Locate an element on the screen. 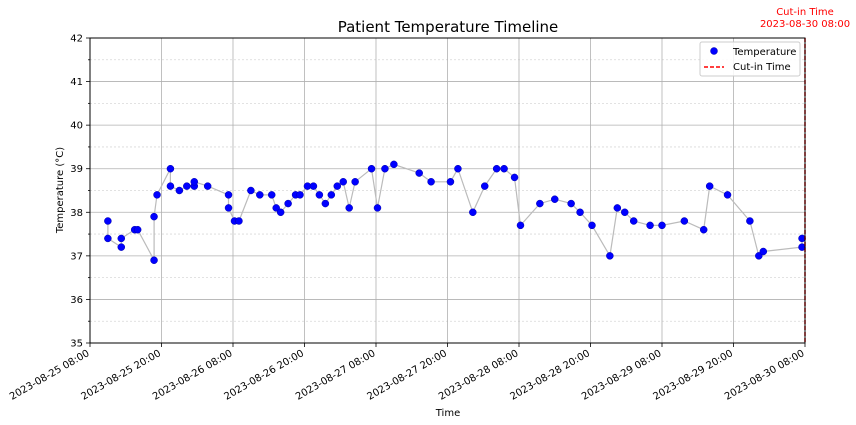 Image resolution: width=856 pixels, height=425 pixels. cutin-annotation-title: Cut-in Time is located at coordinates (805, 12).